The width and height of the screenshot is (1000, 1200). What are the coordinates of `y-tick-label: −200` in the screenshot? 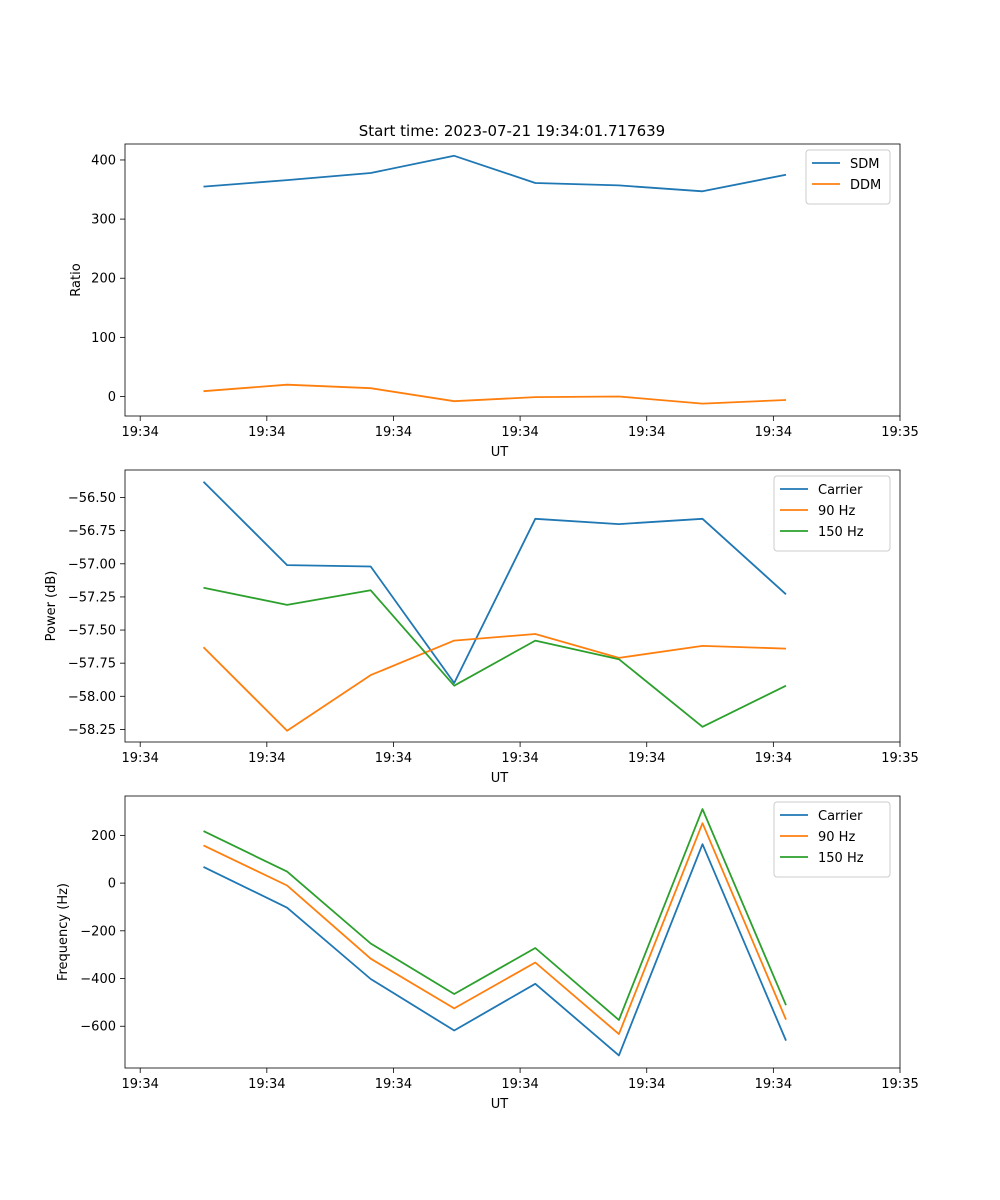 It's located at (98, 931).